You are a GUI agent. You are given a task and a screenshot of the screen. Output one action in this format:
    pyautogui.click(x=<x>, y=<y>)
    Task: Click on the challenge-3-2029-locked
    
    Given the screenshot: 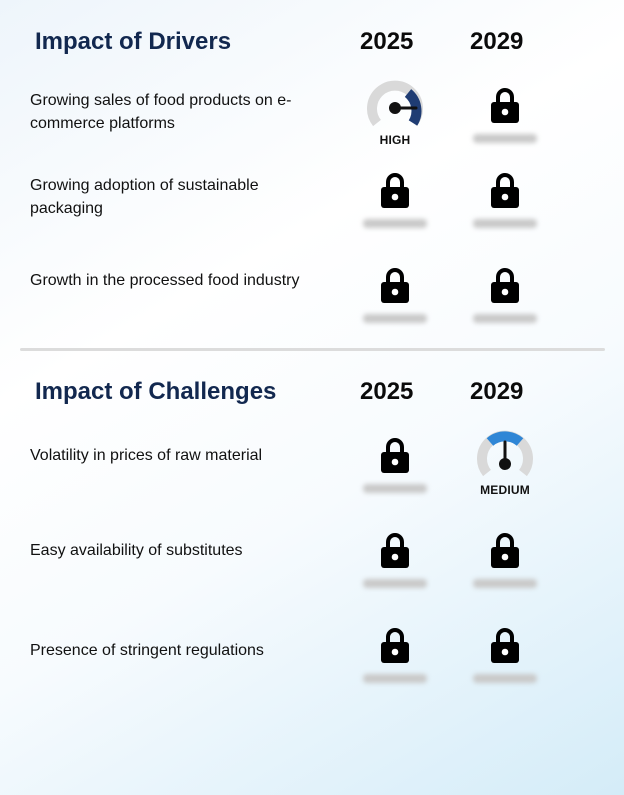 What is the action you would take?
    pyautogui.click(x=505, y=655)
    